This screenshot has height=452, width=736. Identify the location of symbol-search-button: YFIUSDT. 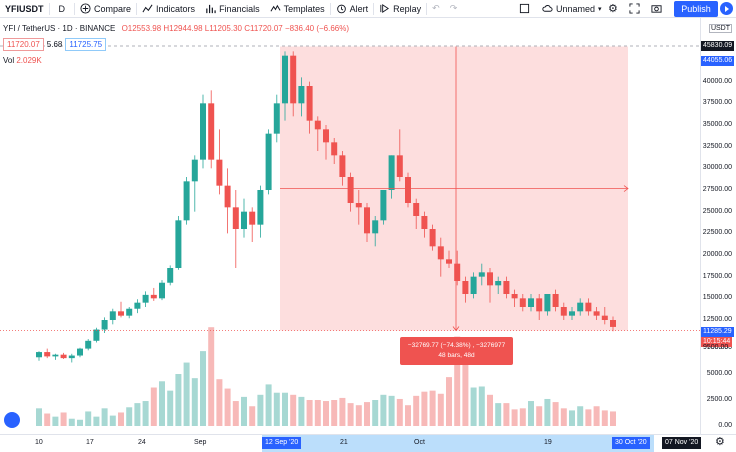
(24, 9).